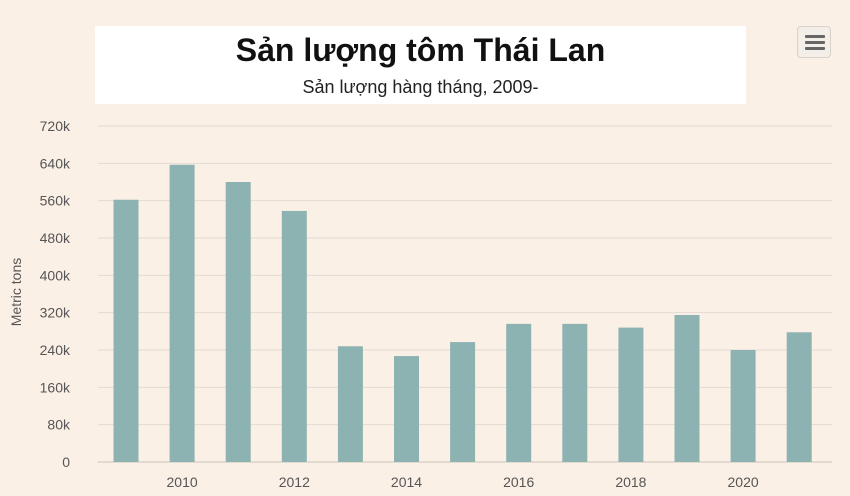  Describe the element at coordinates (575, 392) in the screenshot. I see `bar-2017` at that location.